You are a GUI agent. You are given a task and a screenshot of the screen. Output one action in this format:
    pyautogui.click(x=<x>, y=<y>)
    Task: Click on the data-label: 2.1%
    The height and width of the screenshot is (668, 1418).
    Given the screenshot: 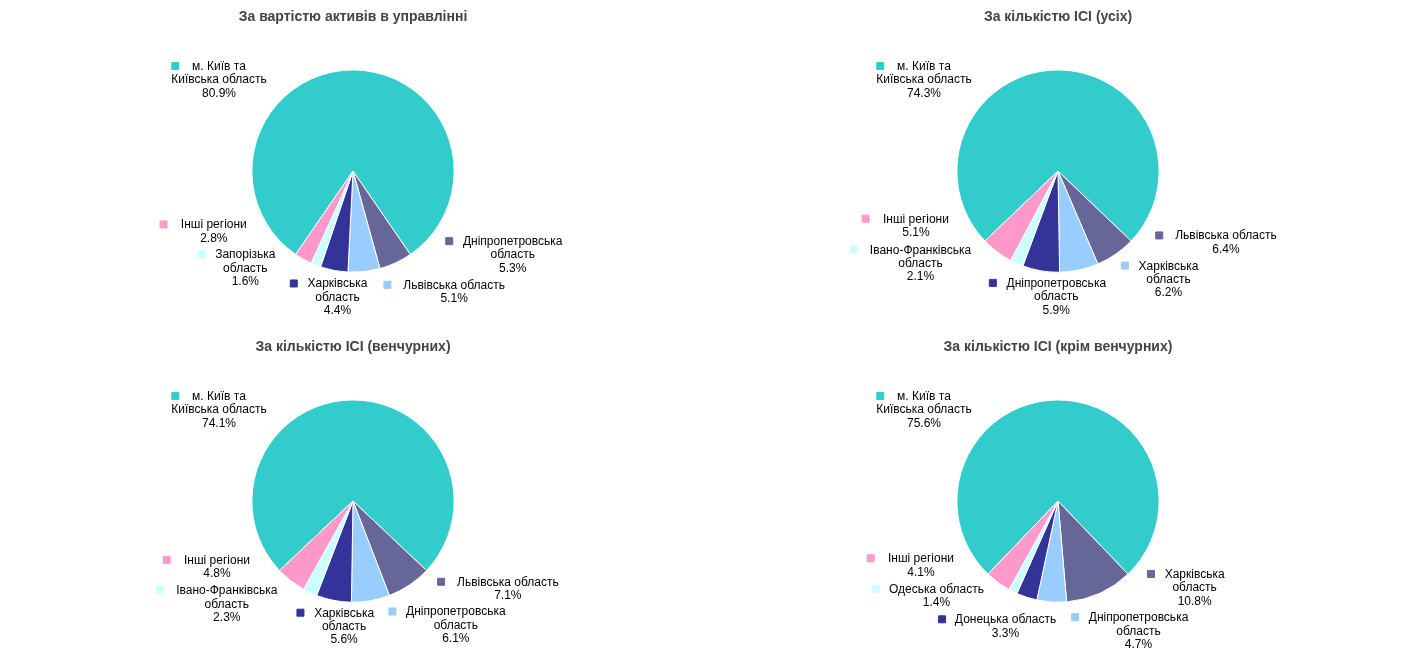 What is the action you would take?
    pyautogui.click(x=920, y=276)
    